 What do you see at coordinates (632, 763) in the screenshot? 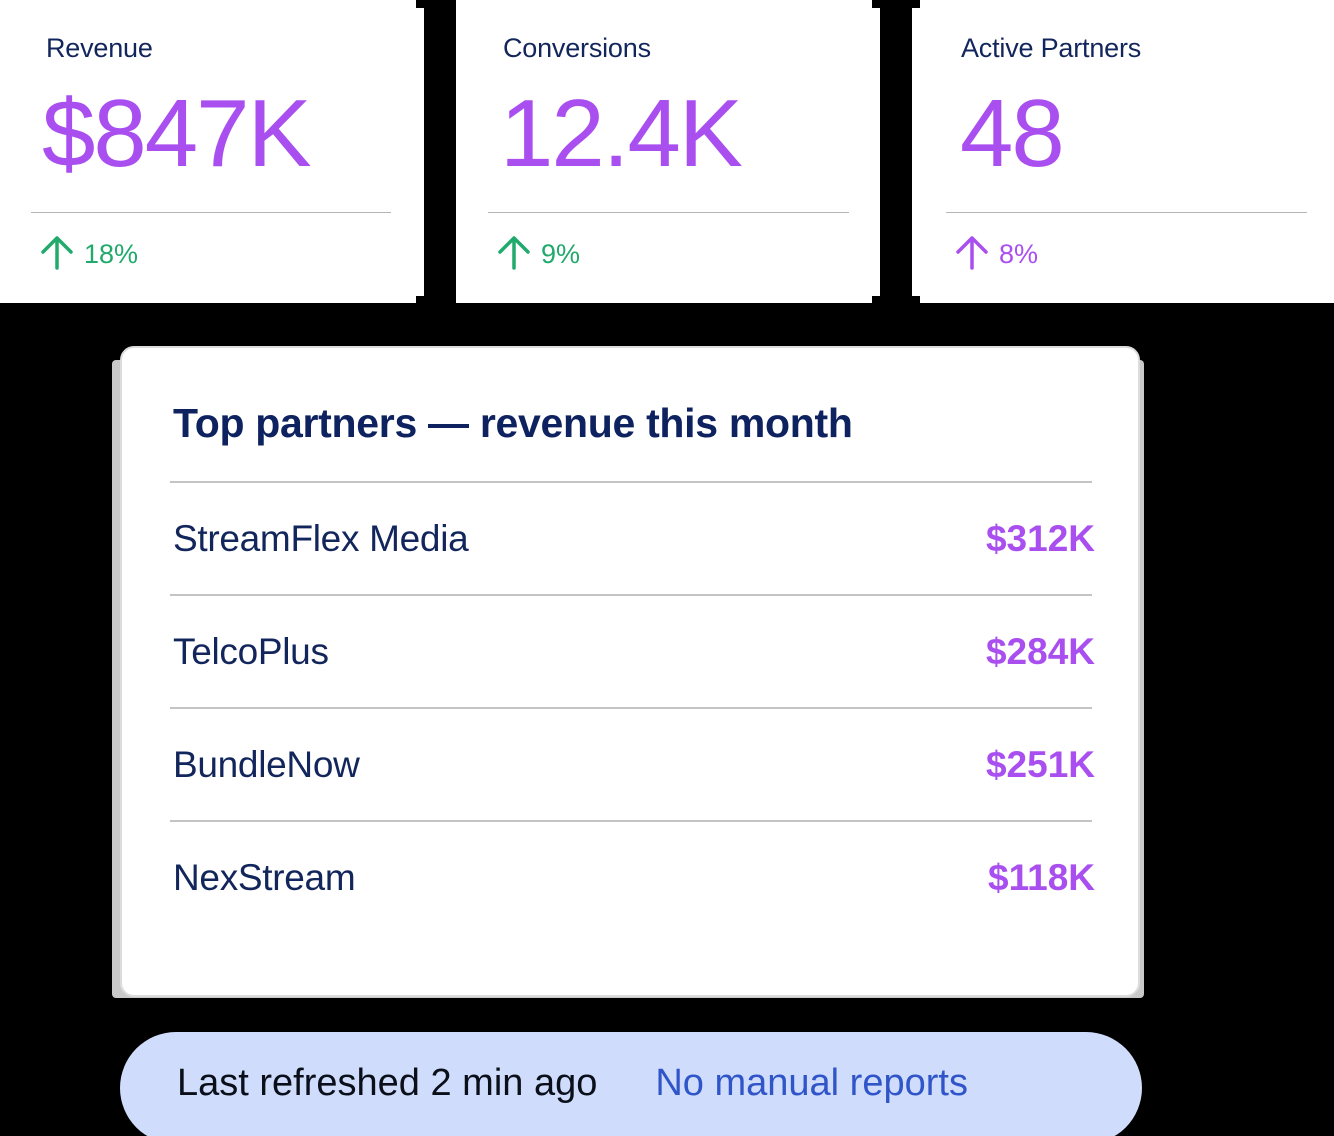
I see `partner-row: BundleNow $251K` at bounding box center [632, 763].